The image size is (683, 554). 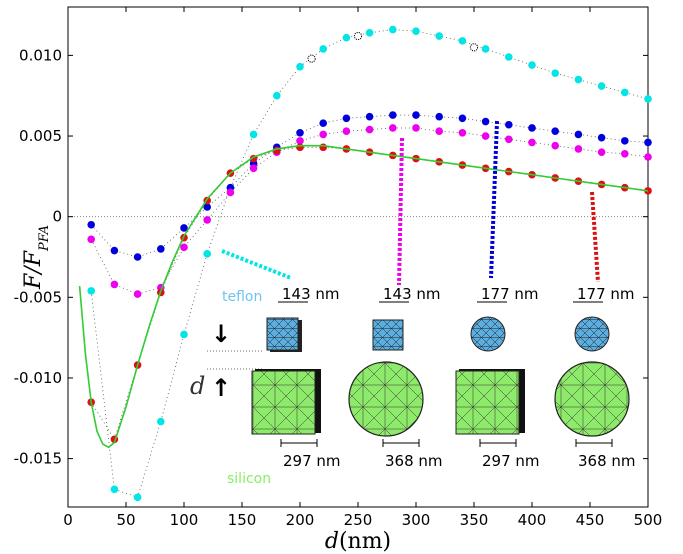 I want to click on y-tick-label: 0.005, so click(x=40, y=136).